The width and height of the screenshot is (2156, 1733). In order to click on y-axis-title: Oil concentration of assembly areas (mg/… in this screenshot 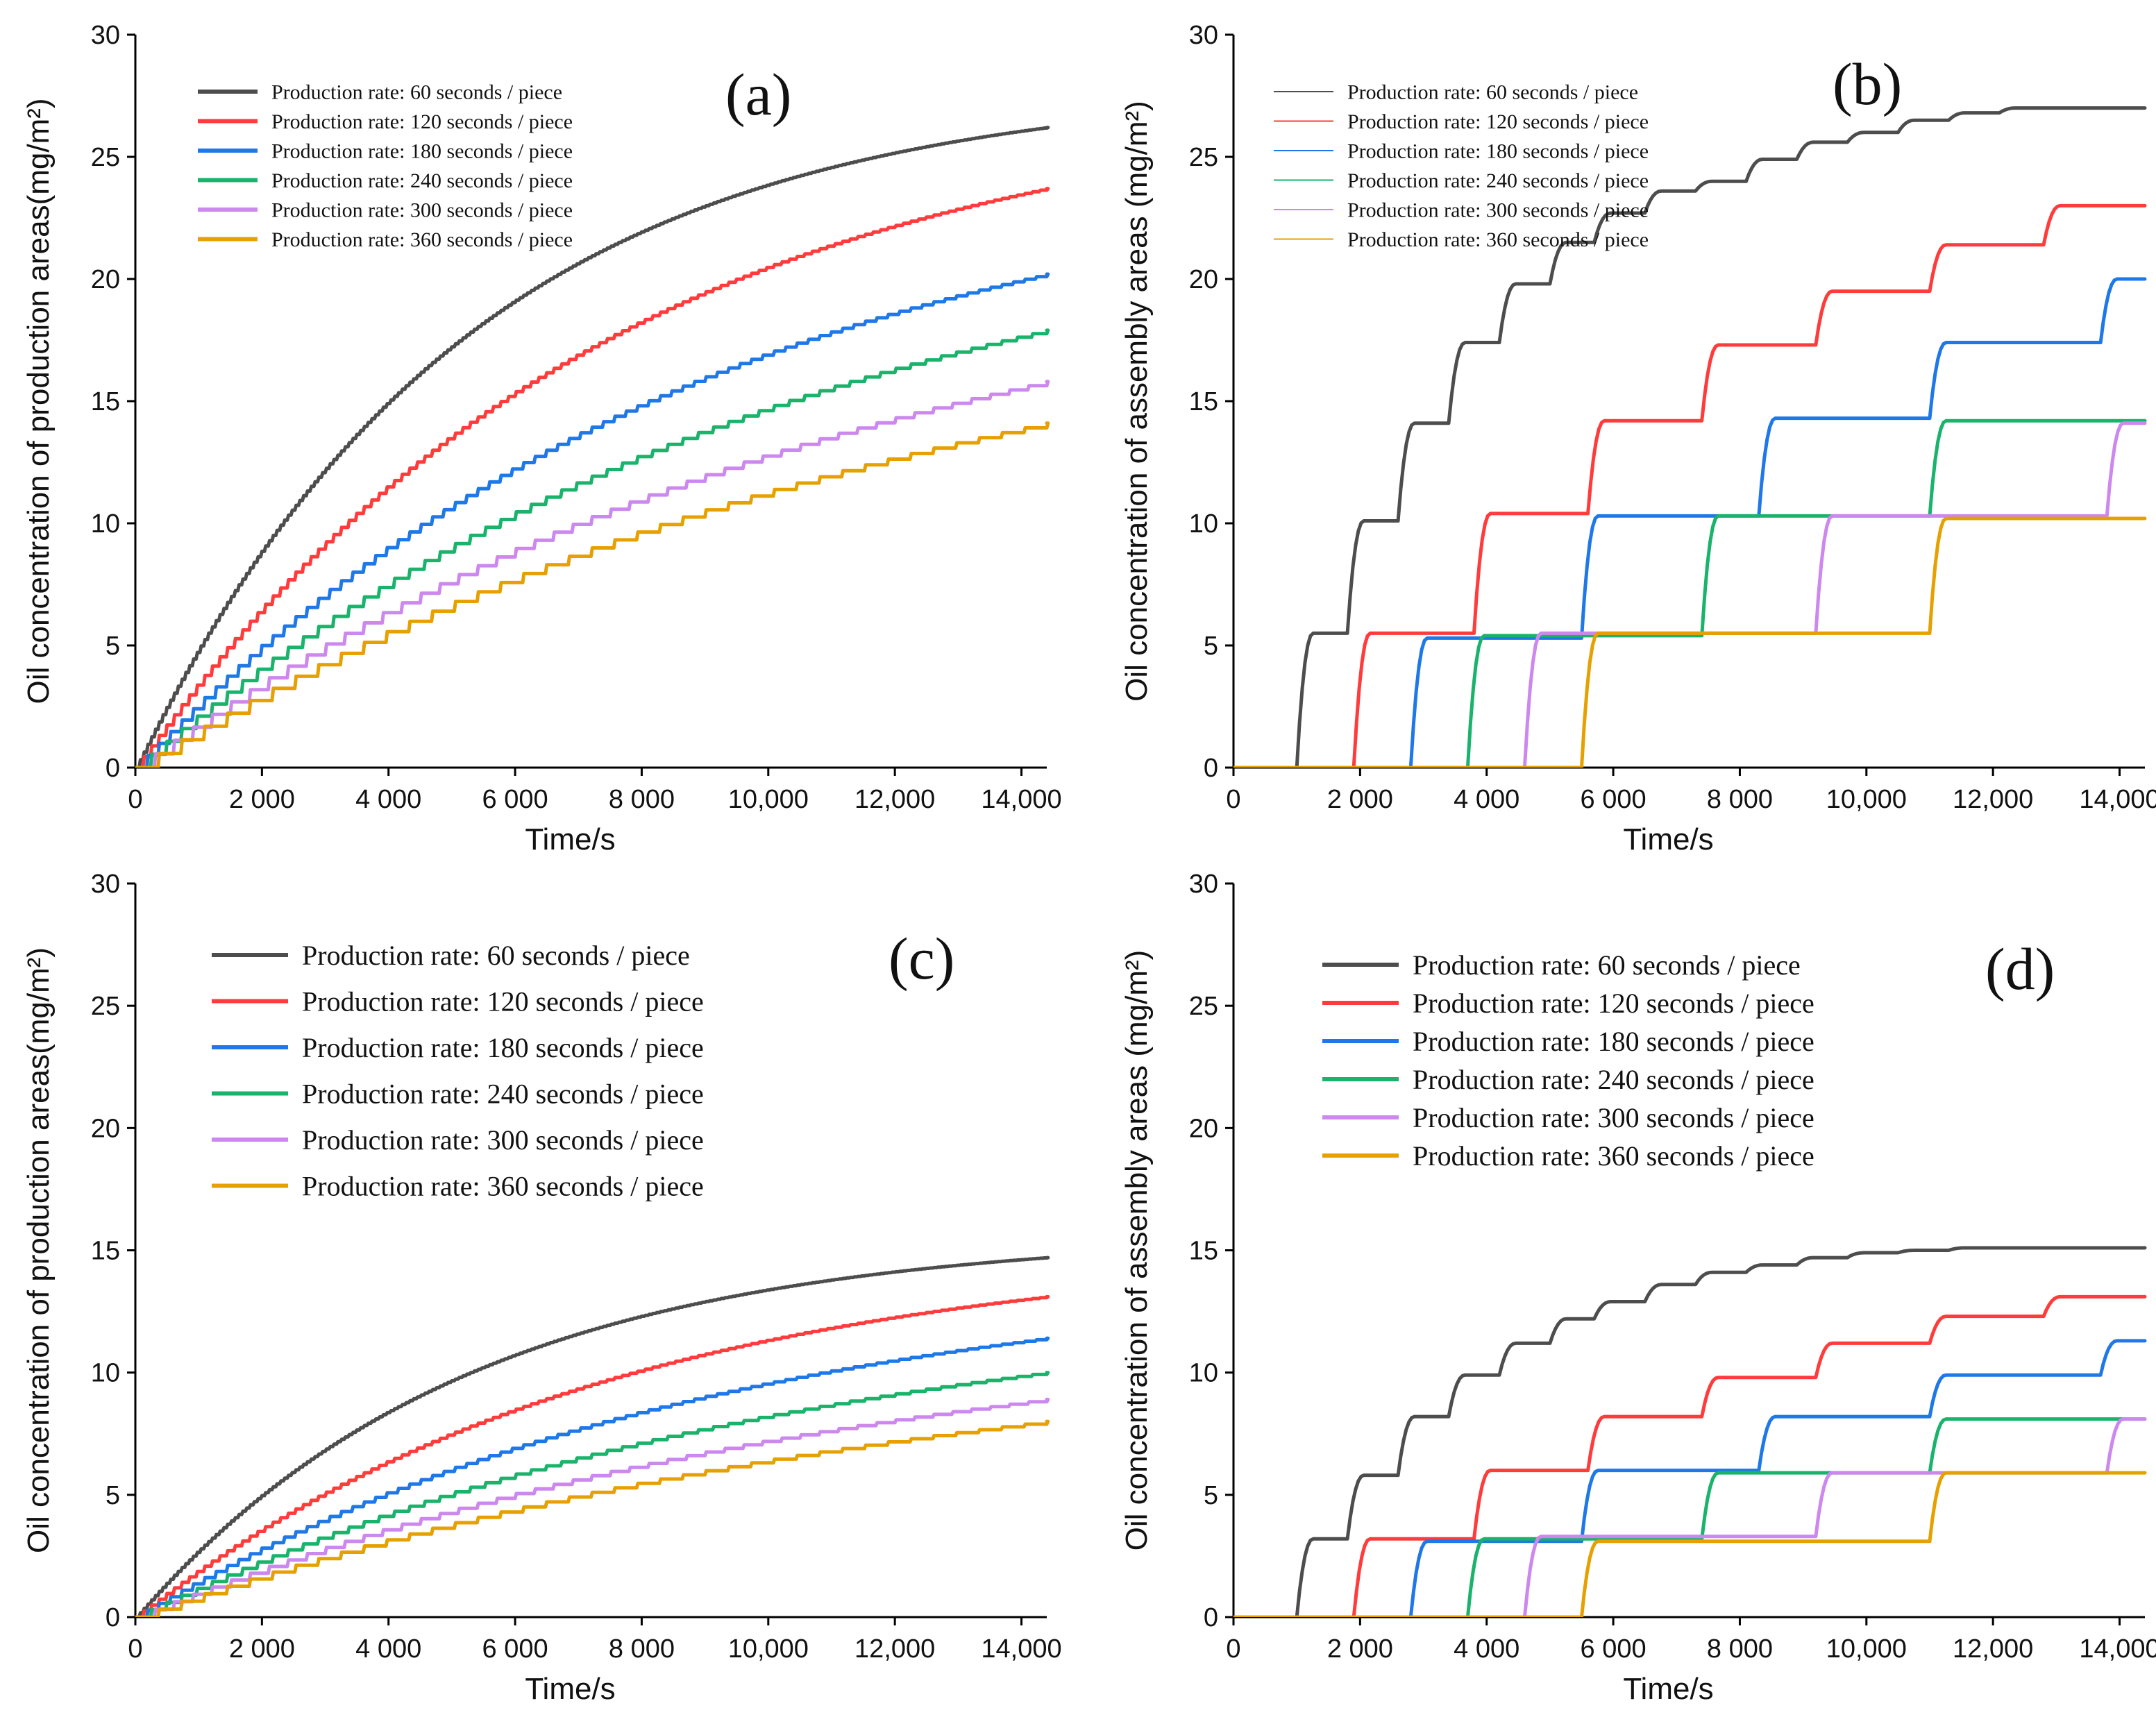, I will do `click(1137, 1250)`.